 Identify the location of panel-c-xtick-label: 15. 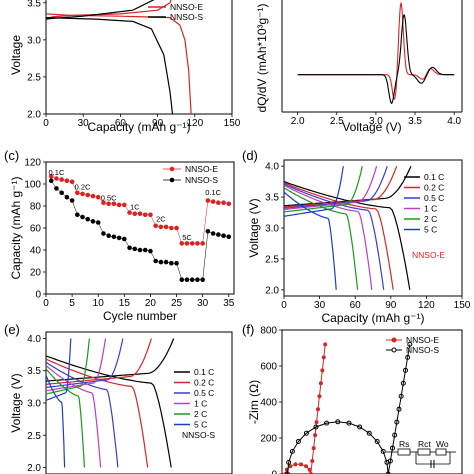
(125, 303).